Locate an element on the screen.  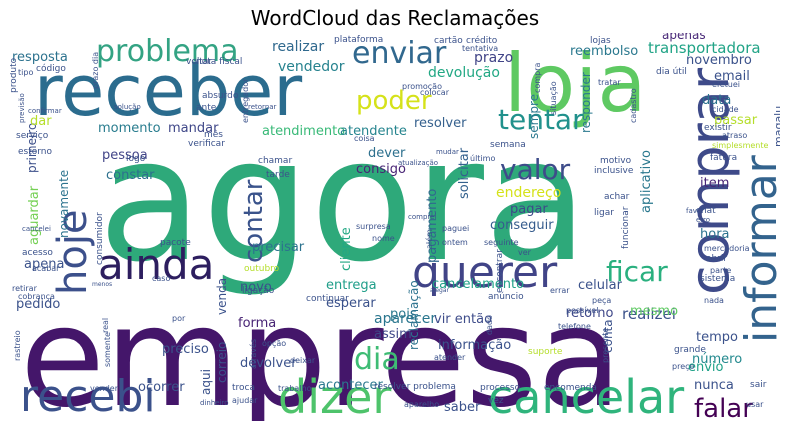
word-sair: sair is located at coordinates (758, 385).